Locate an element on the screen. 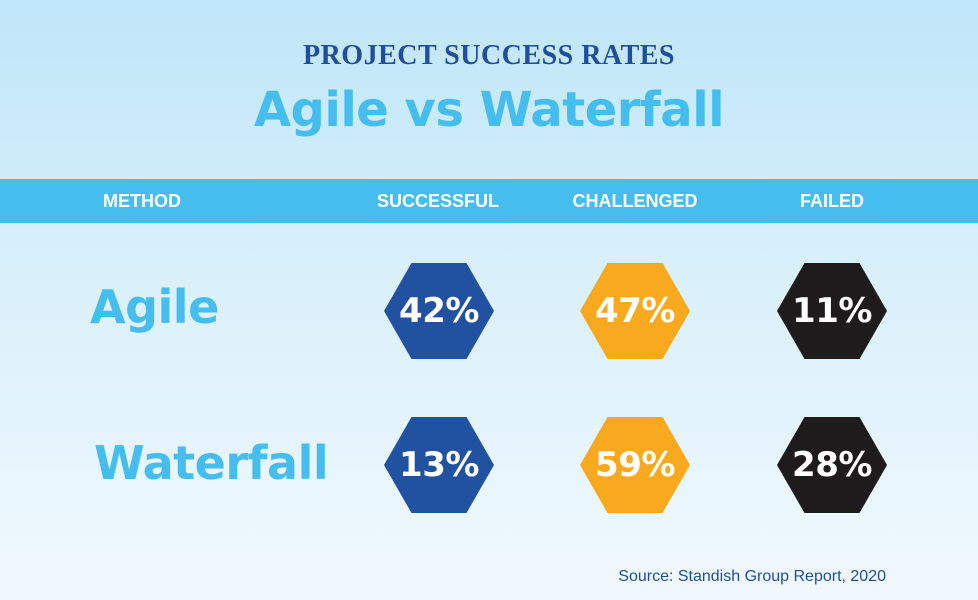  hex-value: 59% is located at coordinates (635, 465).